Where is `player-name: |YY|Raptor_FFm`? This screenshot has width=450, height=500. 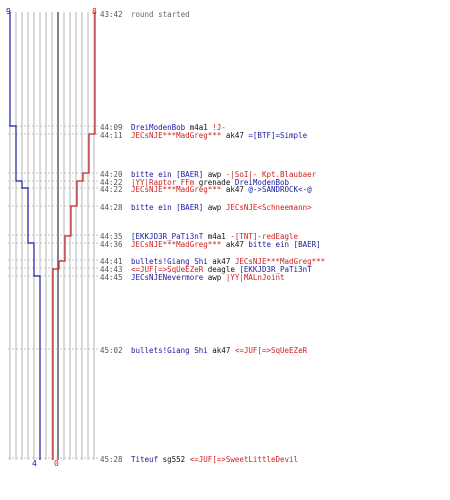 player-name: |YY|Raptor_FFm is located at coordinates (163, 182).